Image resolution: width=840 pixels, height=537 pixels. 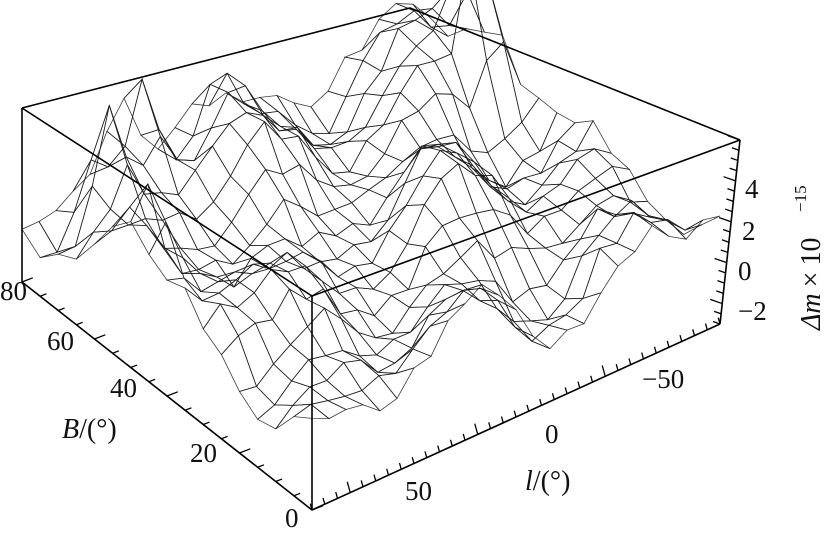 What do you see at coordinates (98, 429) in the screenshot?
I see `b-axis-unit: /(°)` at bounding box center [98, 429].